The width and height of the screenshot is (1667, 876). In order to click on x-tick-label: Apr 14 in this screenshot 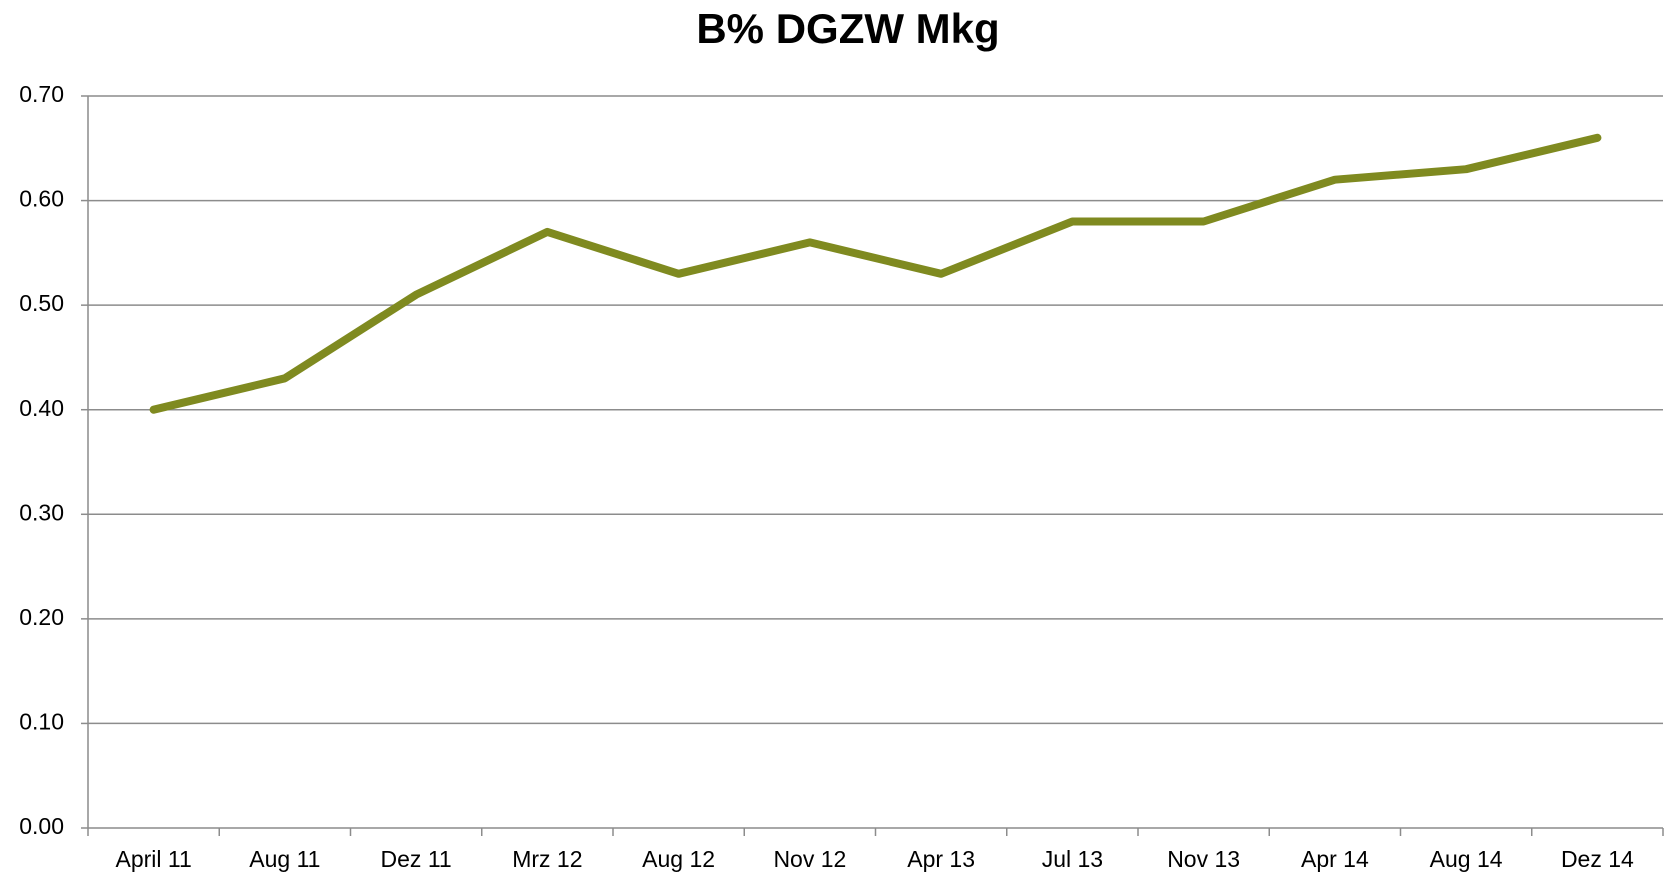, I will do `click(1335, 859)`.